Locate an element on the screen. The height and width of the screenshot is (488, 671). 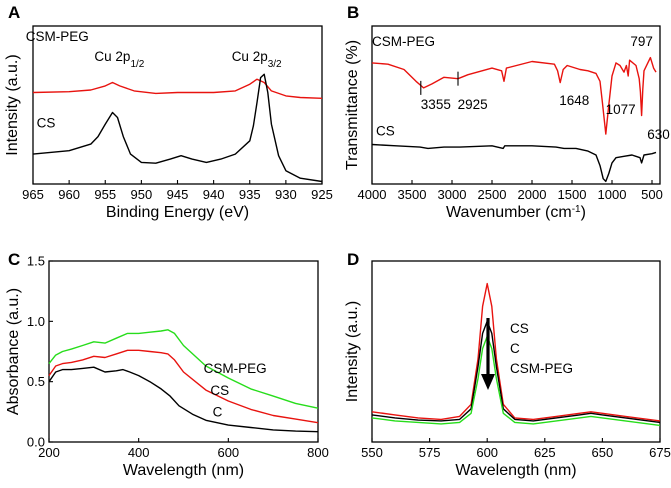
y-tick-label: 1.0 is located at coordinates (36, 321).